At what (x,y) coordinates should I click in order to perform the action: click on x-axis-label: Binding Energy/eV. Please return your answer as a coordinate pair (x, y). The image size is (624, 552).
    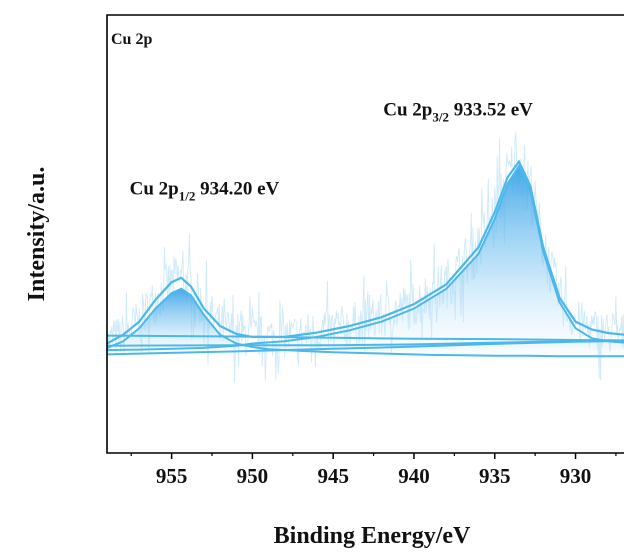
    Looking at the image, I should click on (372, 536).